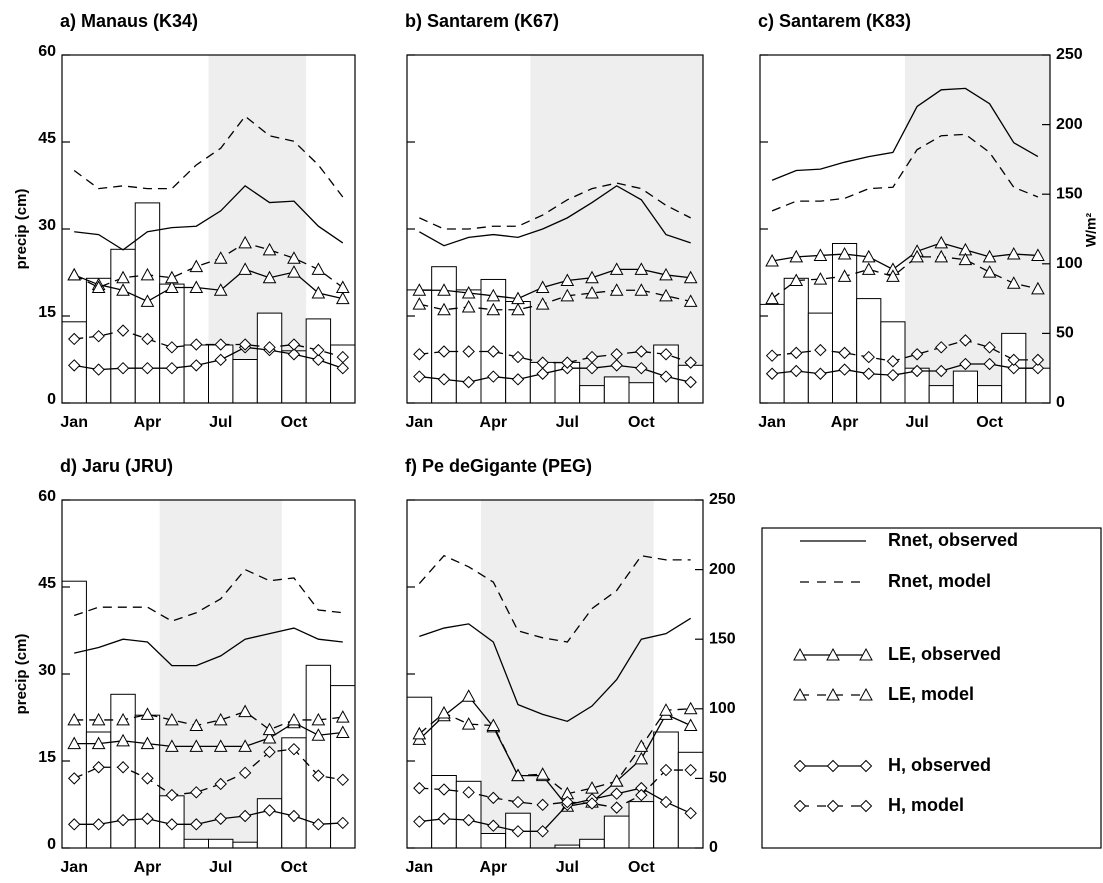 The image size is (1103, 883). What do you see at coordinates (722, 499) in the screenshot?
I see `y2-tick-label: 250` at bounding box center [722, 499].